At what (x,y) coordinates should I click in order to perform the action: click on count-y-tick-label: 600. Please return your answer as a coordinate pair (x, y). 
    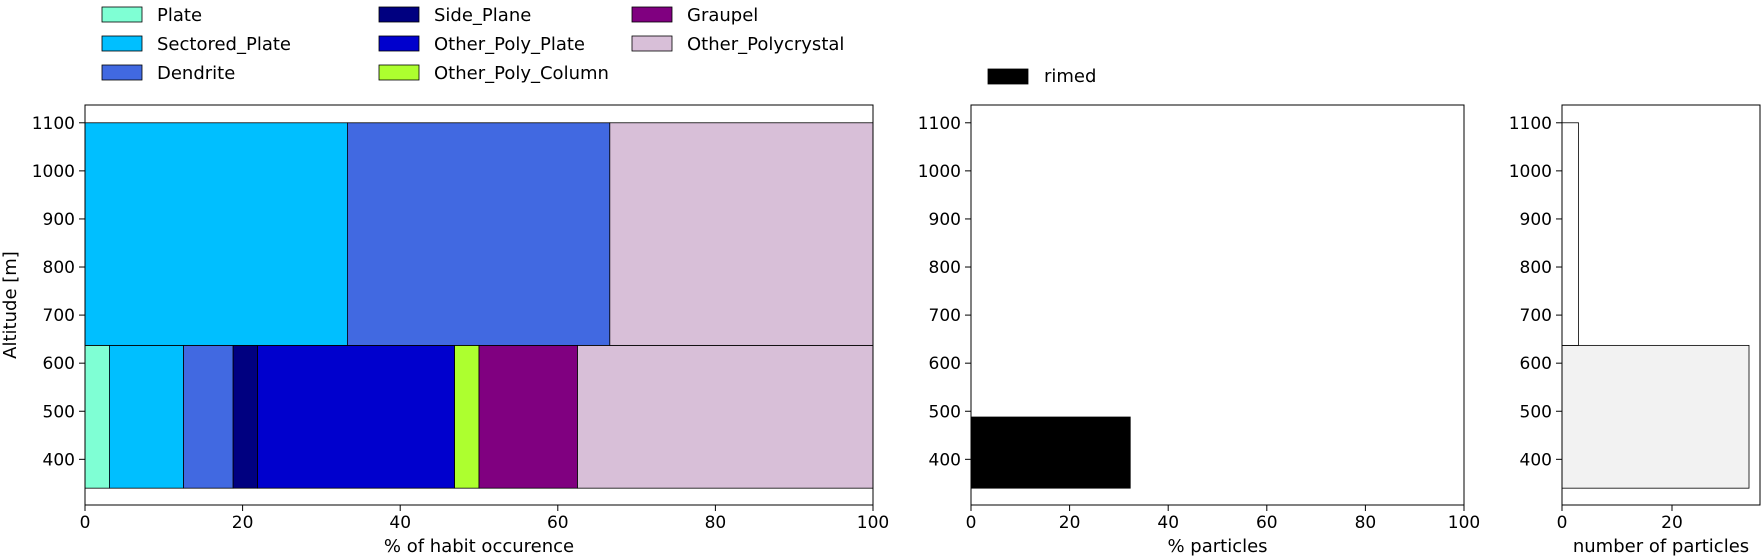
    Looking at the image, I should click on (1536, 364).